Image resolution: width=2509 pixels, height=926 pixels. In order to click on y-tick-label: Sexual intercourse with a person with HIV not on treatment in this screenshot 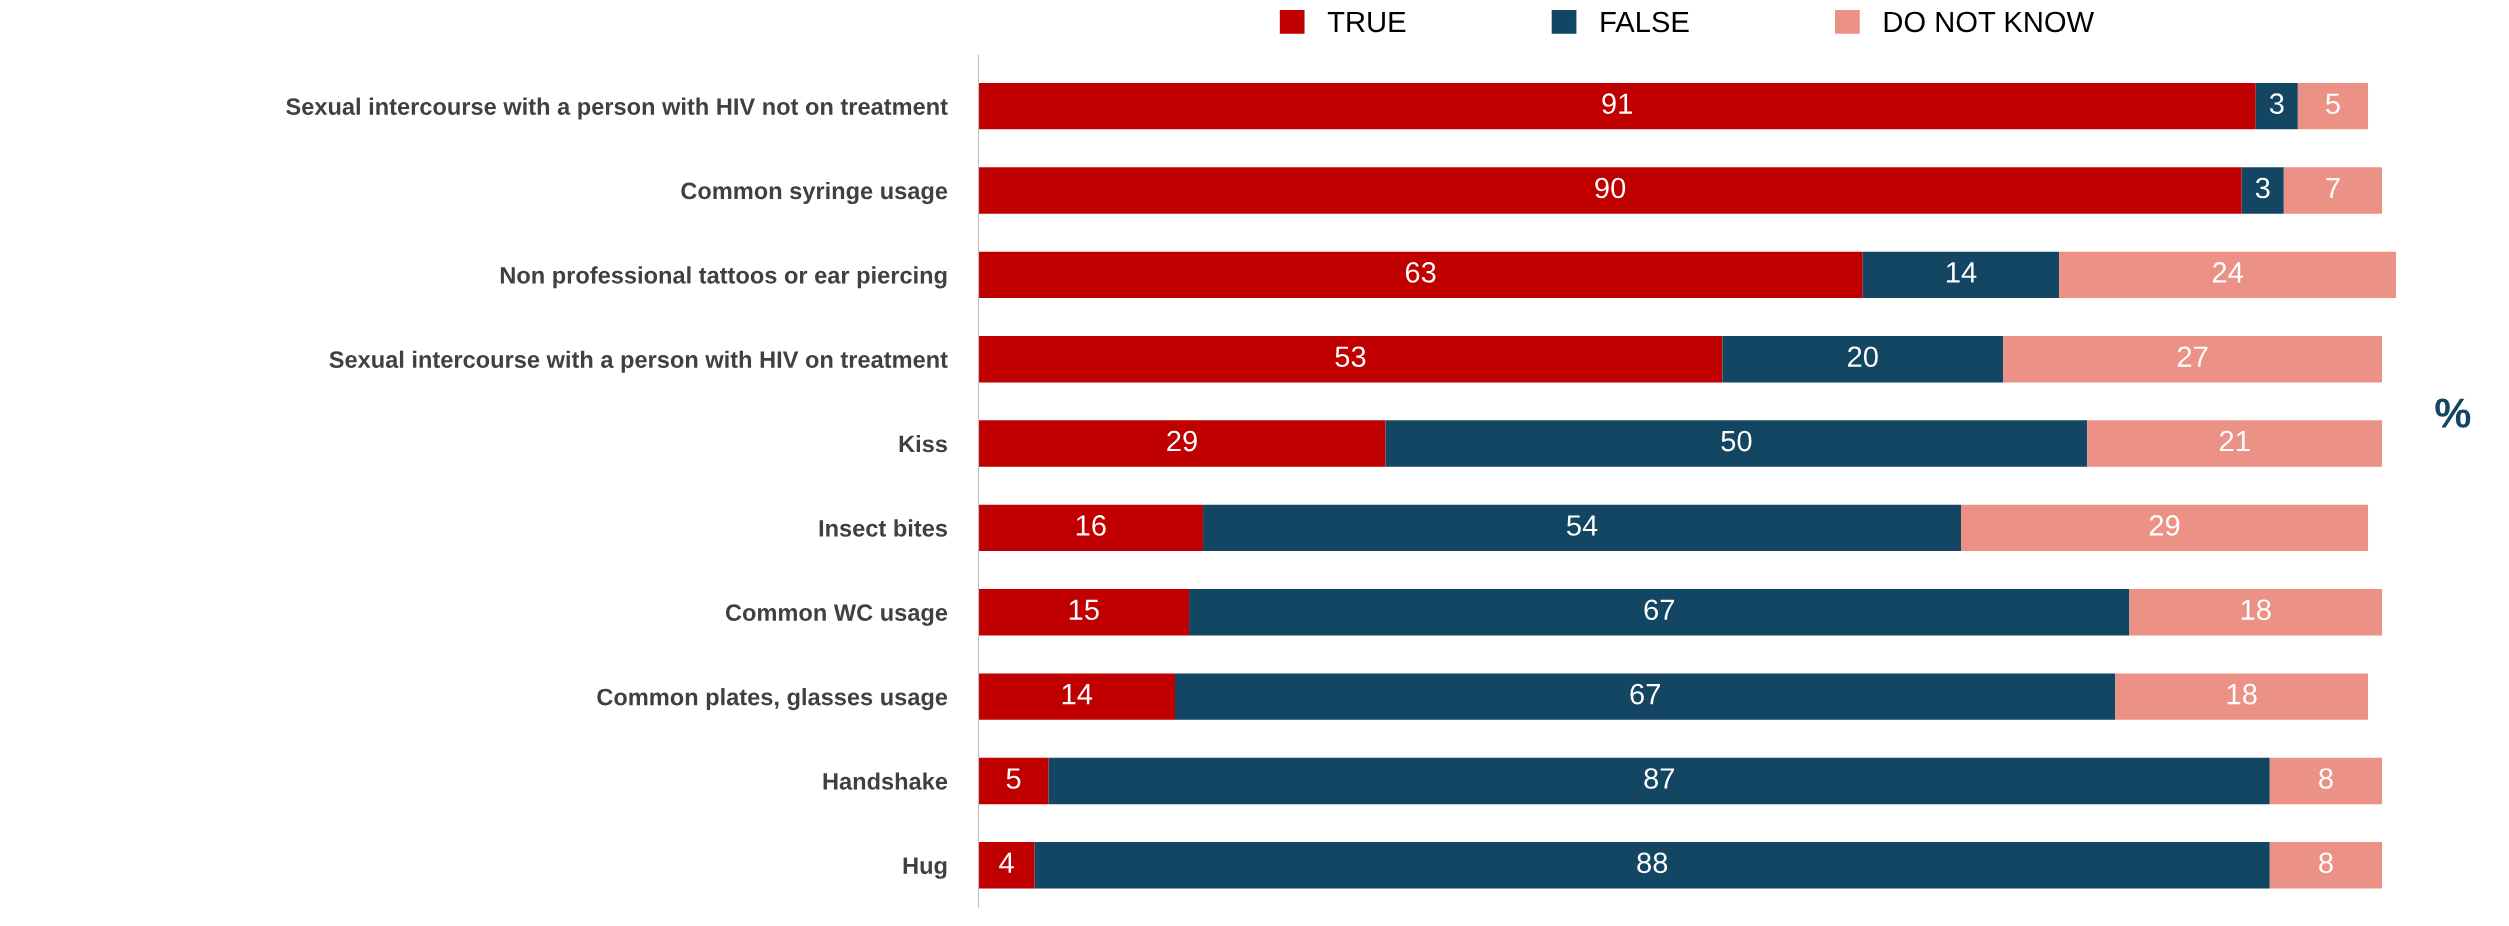, I will do `click(617, 108)`.